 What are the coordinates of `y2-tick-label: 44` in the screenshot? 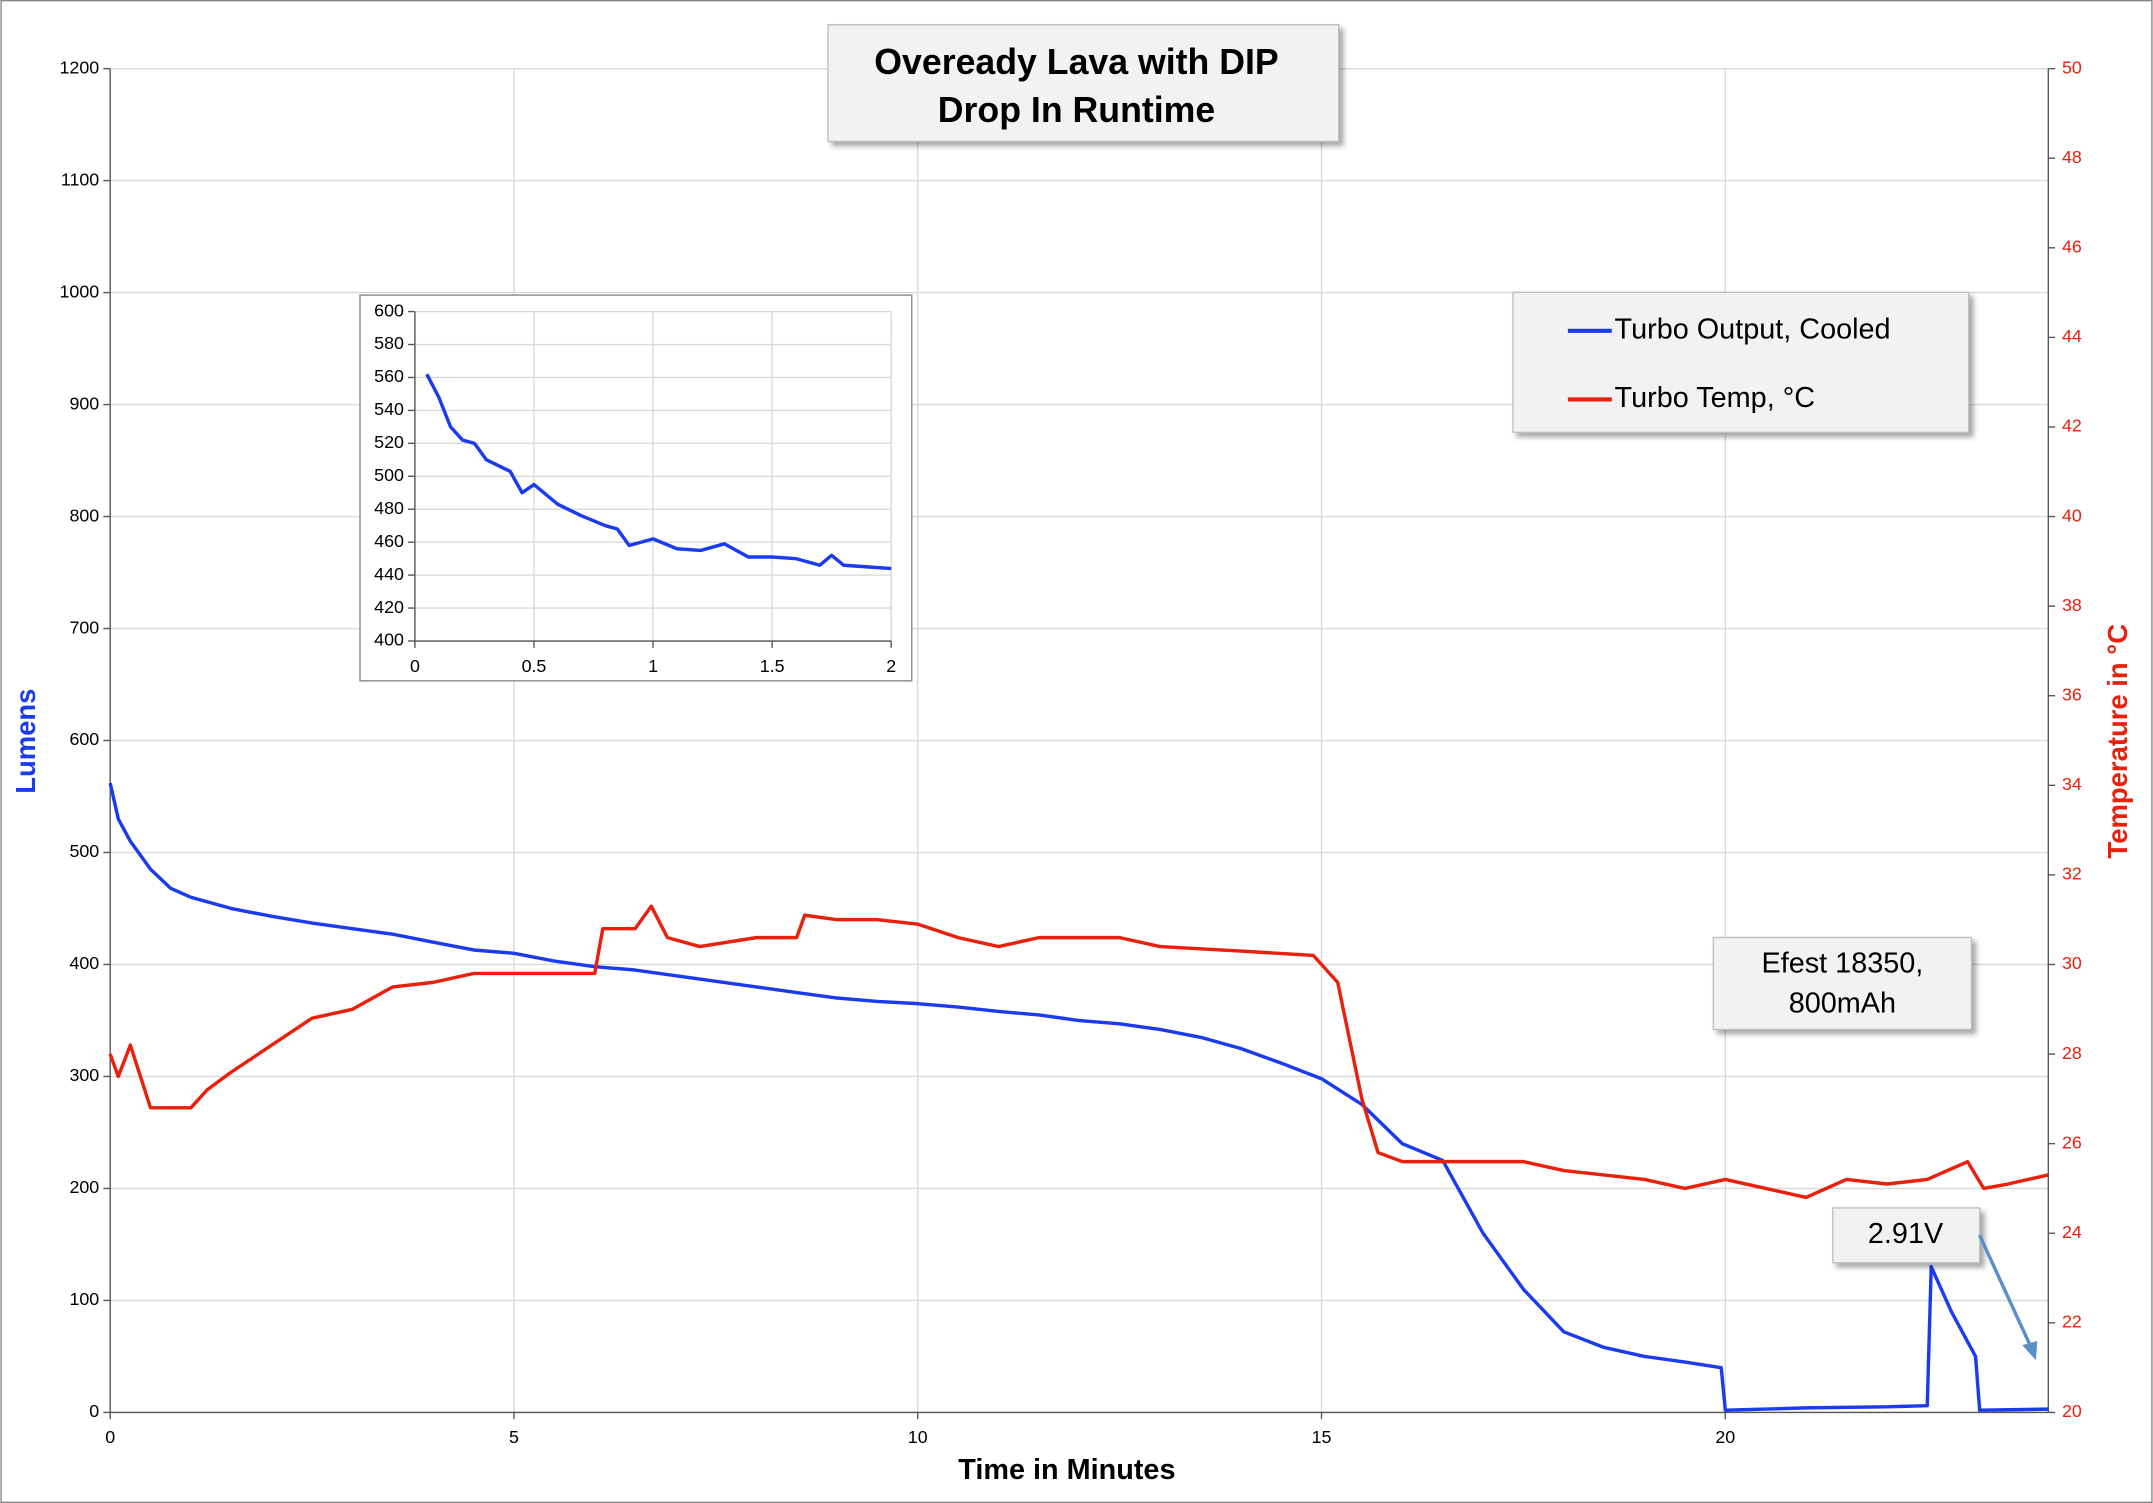 It's located at (2072, 336).